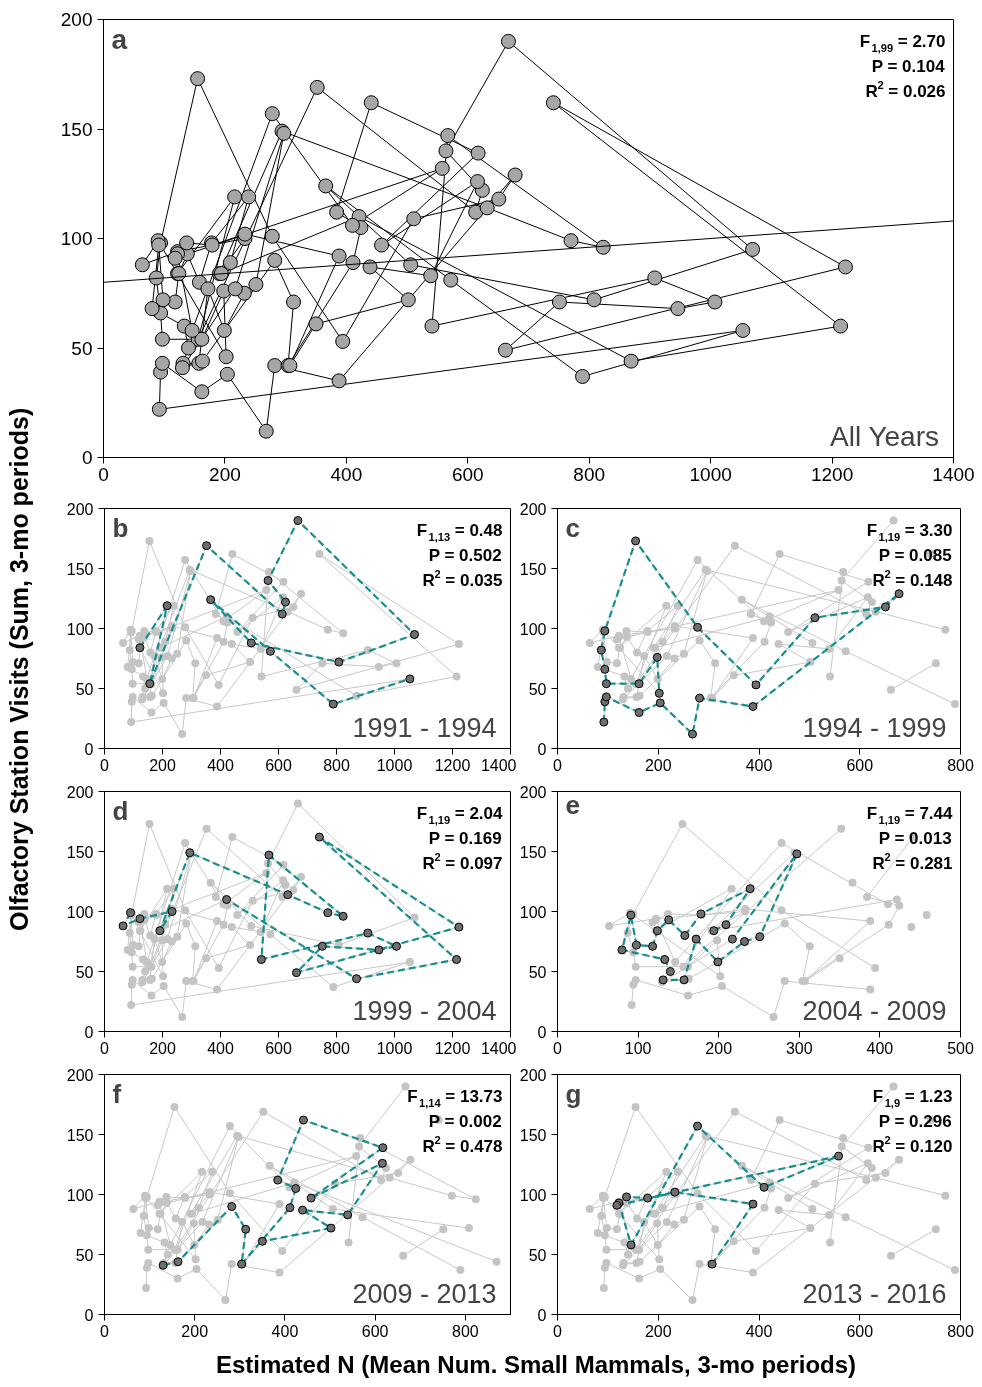 This screenshot has height=1387, width=982. Describe the element at coordinates (19, 669) in the screenshot. I see `y-axis-title: Olfactory Station Visits (Sum, 3-mo periods)` at that location.